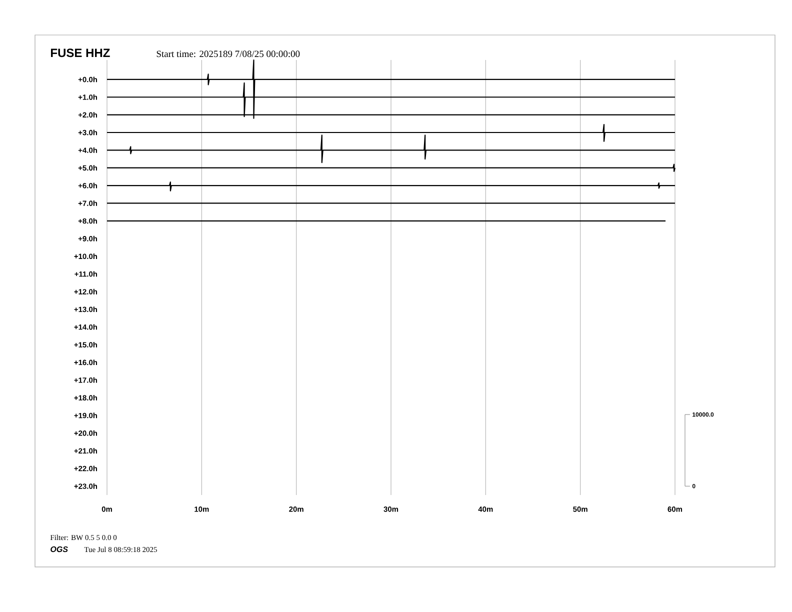 The height and width of the screenshot is (612, 792). I want to click on chart-title: FUSE HHZ, so click(80, 53).